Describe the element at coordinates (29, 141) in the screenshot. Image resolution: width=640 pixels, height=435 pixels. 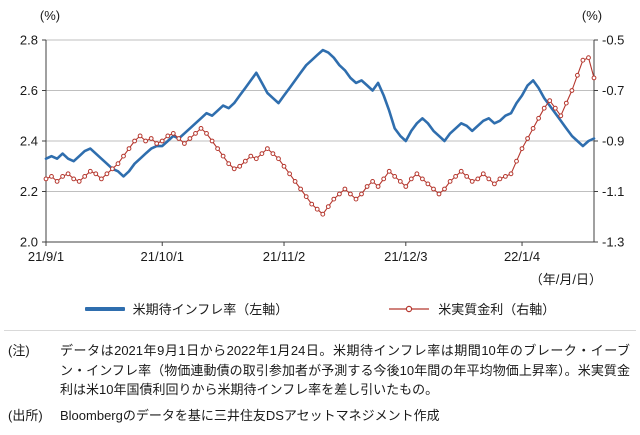
I see `left-axis-tick-label: 2.4` at that location.